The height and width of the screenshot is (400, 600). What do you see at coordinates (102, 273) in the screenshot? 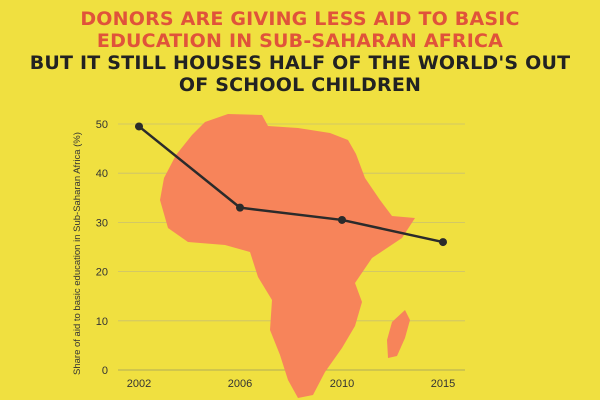
I see `y-tick-label: 20` at bounding box center [102, 273].